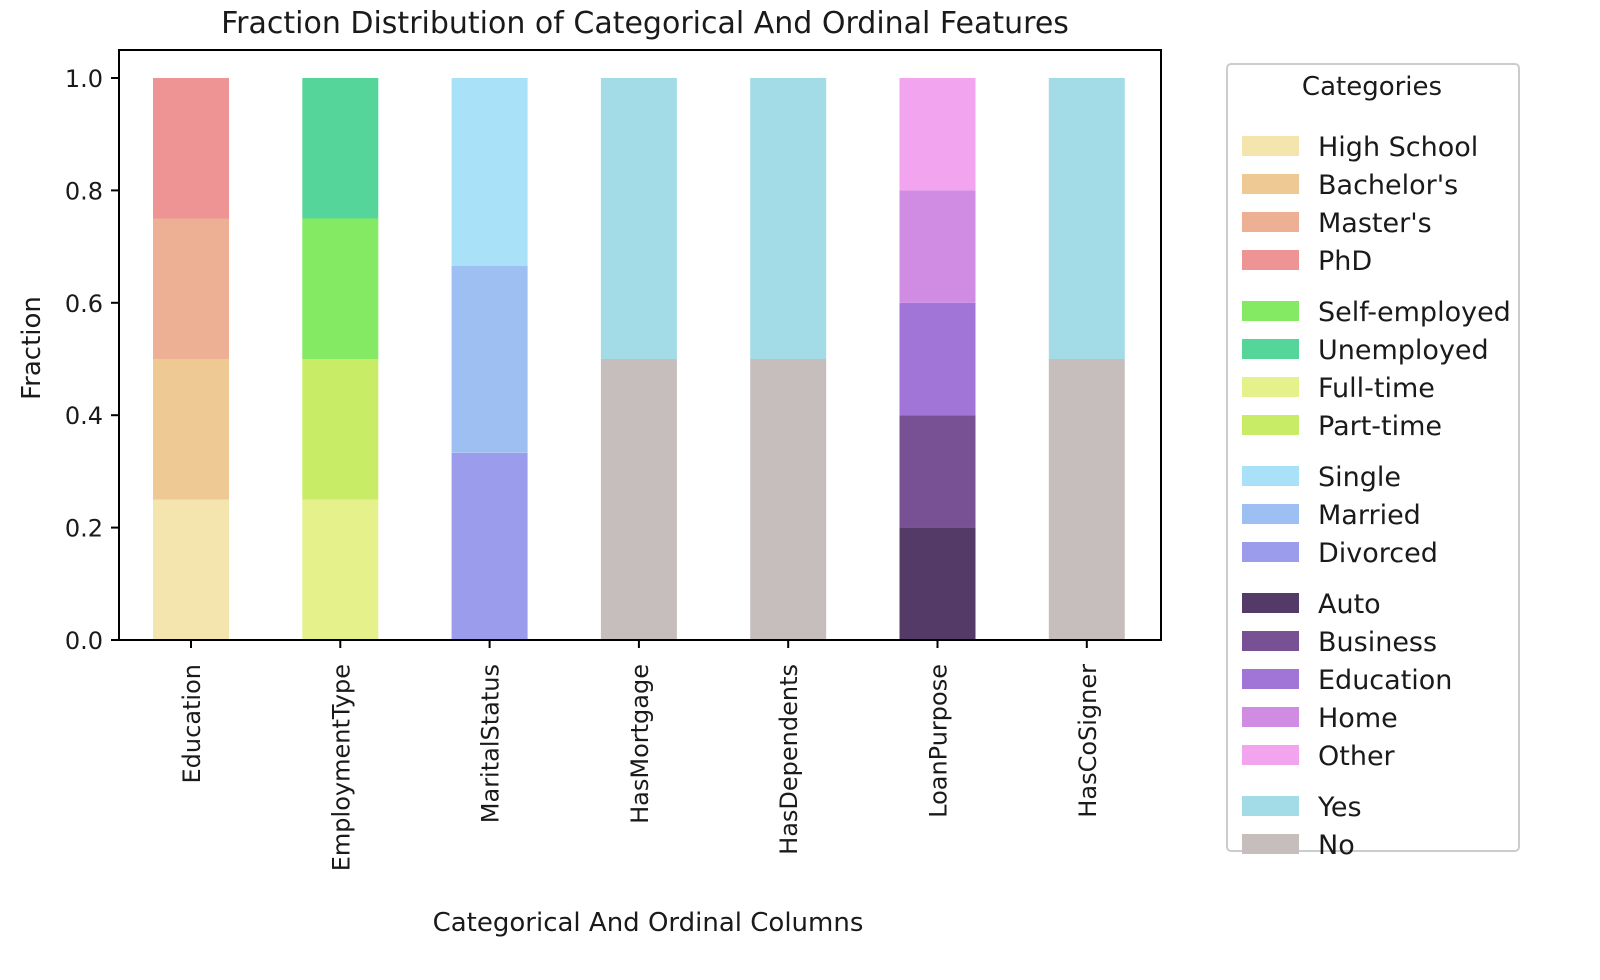 This screenshot has height=980, width=1600. I want to click on legend-label-unemployed: Unemployed, so click(1403, 350).